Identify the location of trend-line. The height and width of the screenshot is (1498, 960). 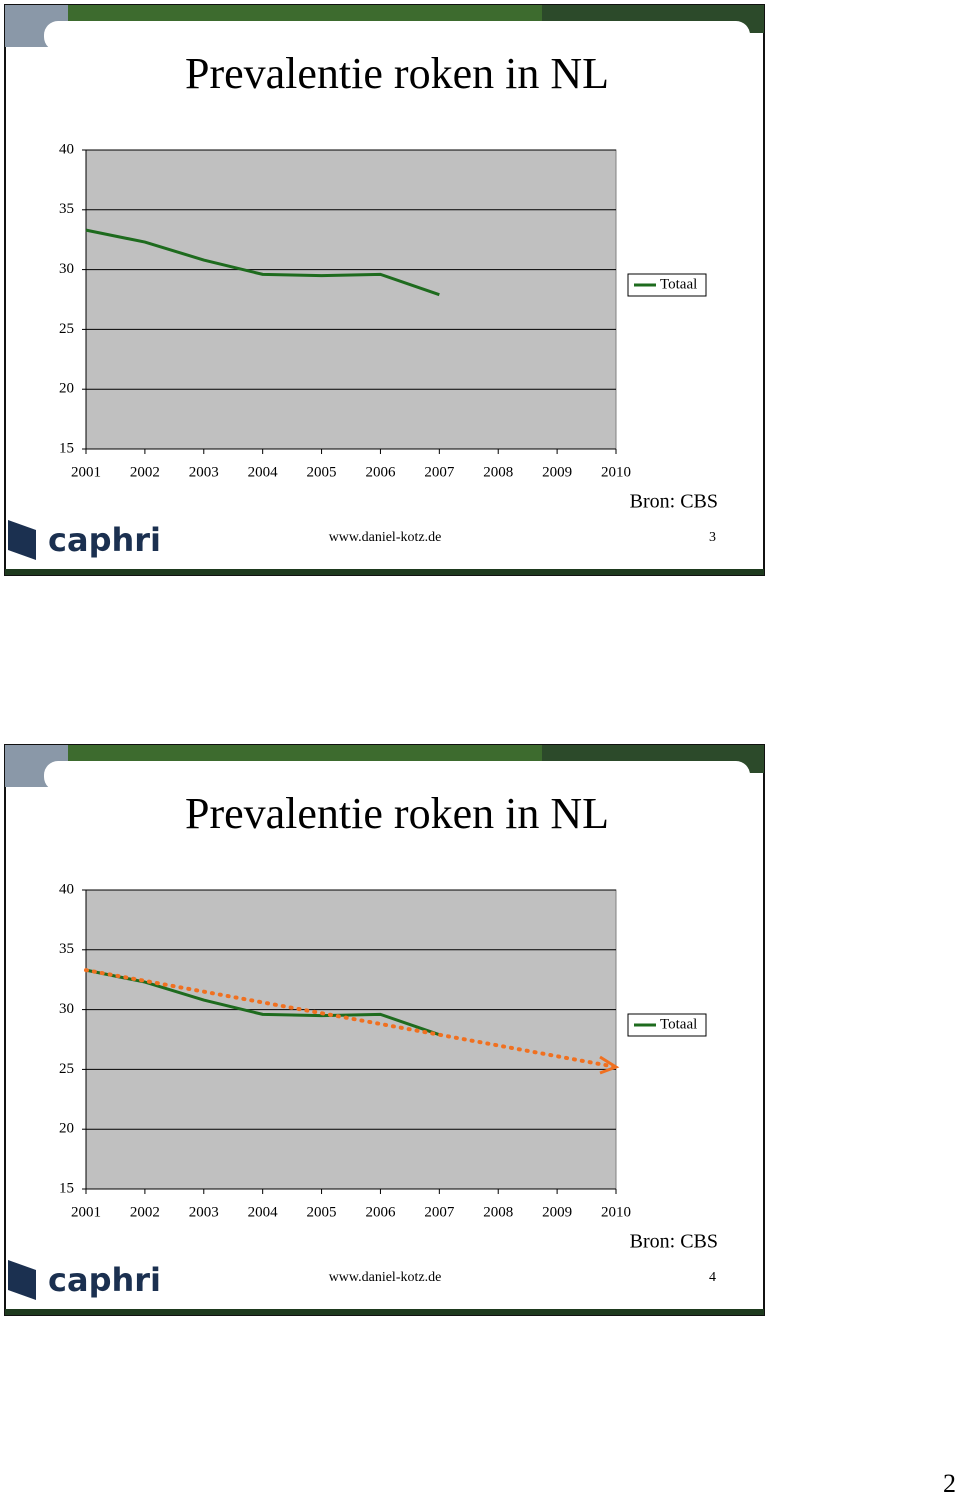
(351, 1019).